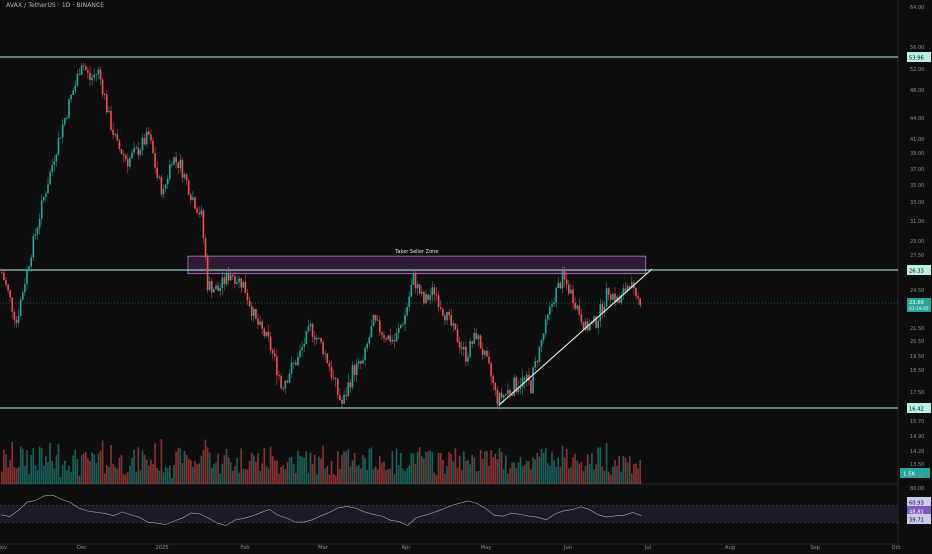 This screenshot has height=554, width=932. Describe the element at coordinates (917, 256) in the screenshot. I see `price-axis-label: 27.50` at that location.